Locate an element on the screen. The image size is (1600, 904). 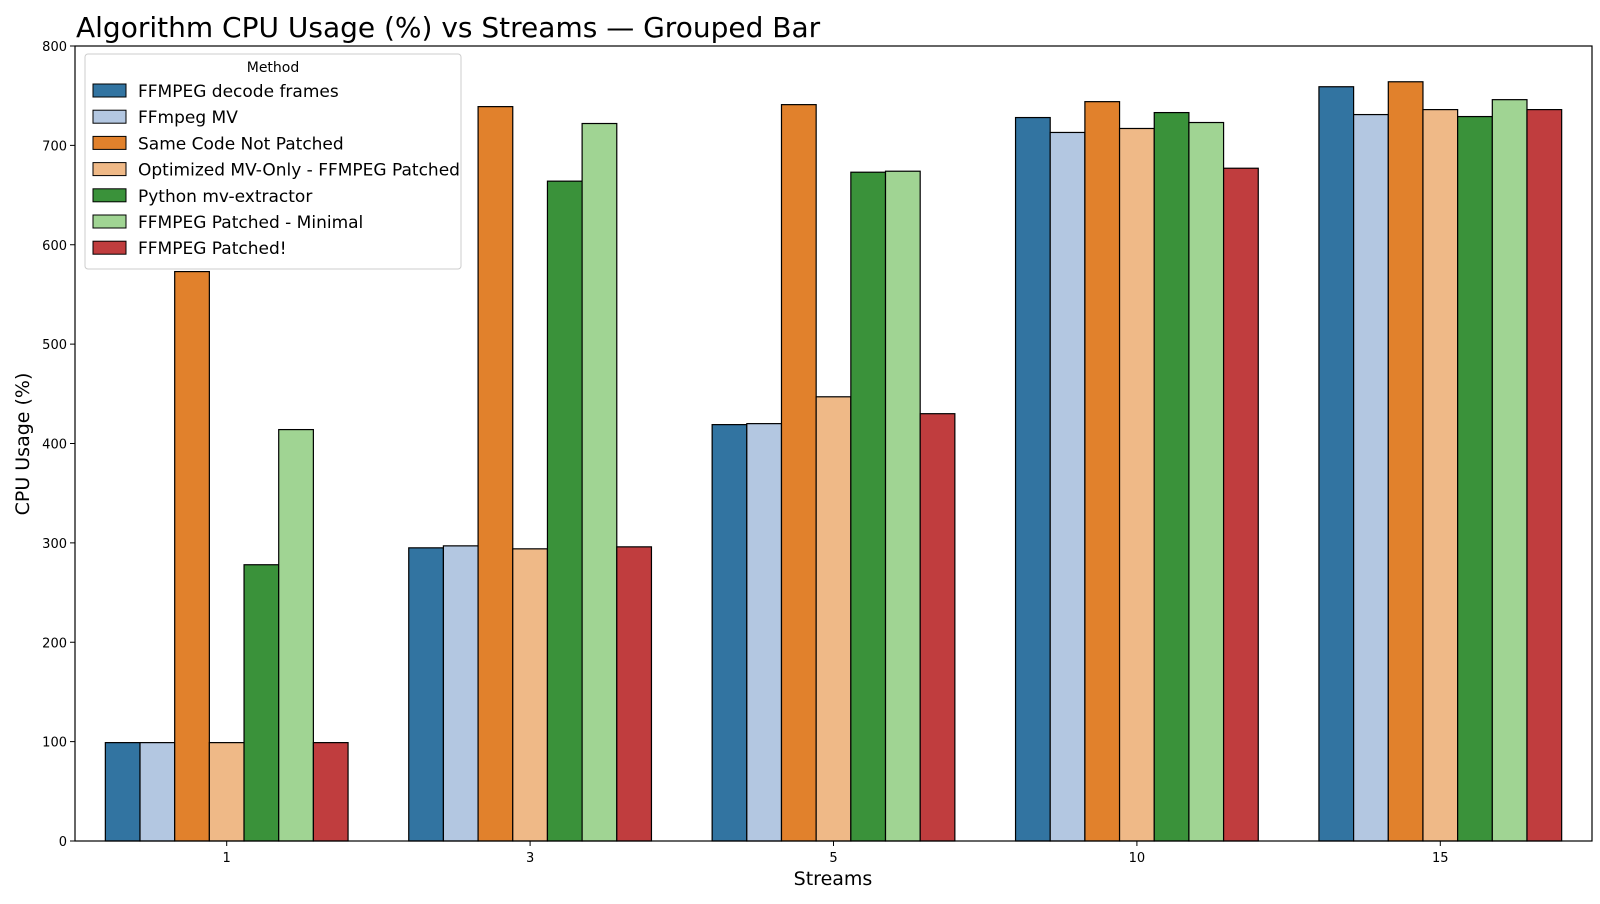
y-tick-label: 200 is located at coordinates (54, 643).